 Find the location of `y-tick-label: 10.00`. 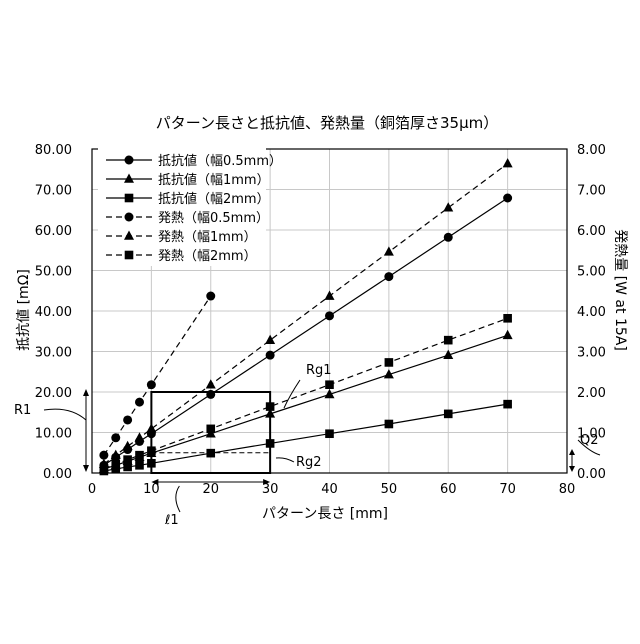

y-tick-label: 10.00 is located at coordinates (53, 434).